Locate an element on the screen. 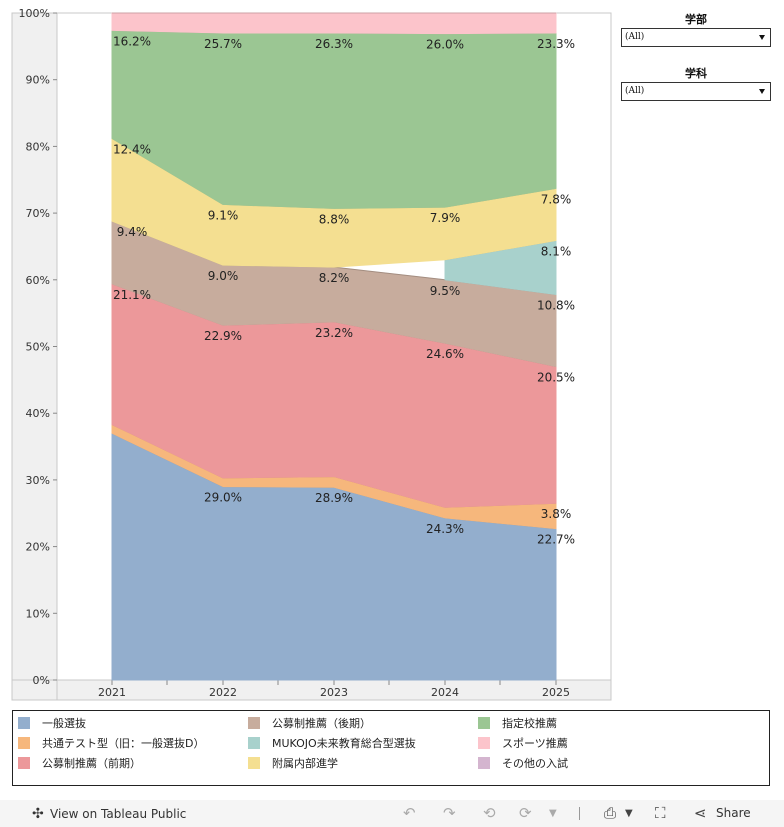 This screenshot has width=784, height=827. y-tick-label: 70% is located at coordinates (38, 213).